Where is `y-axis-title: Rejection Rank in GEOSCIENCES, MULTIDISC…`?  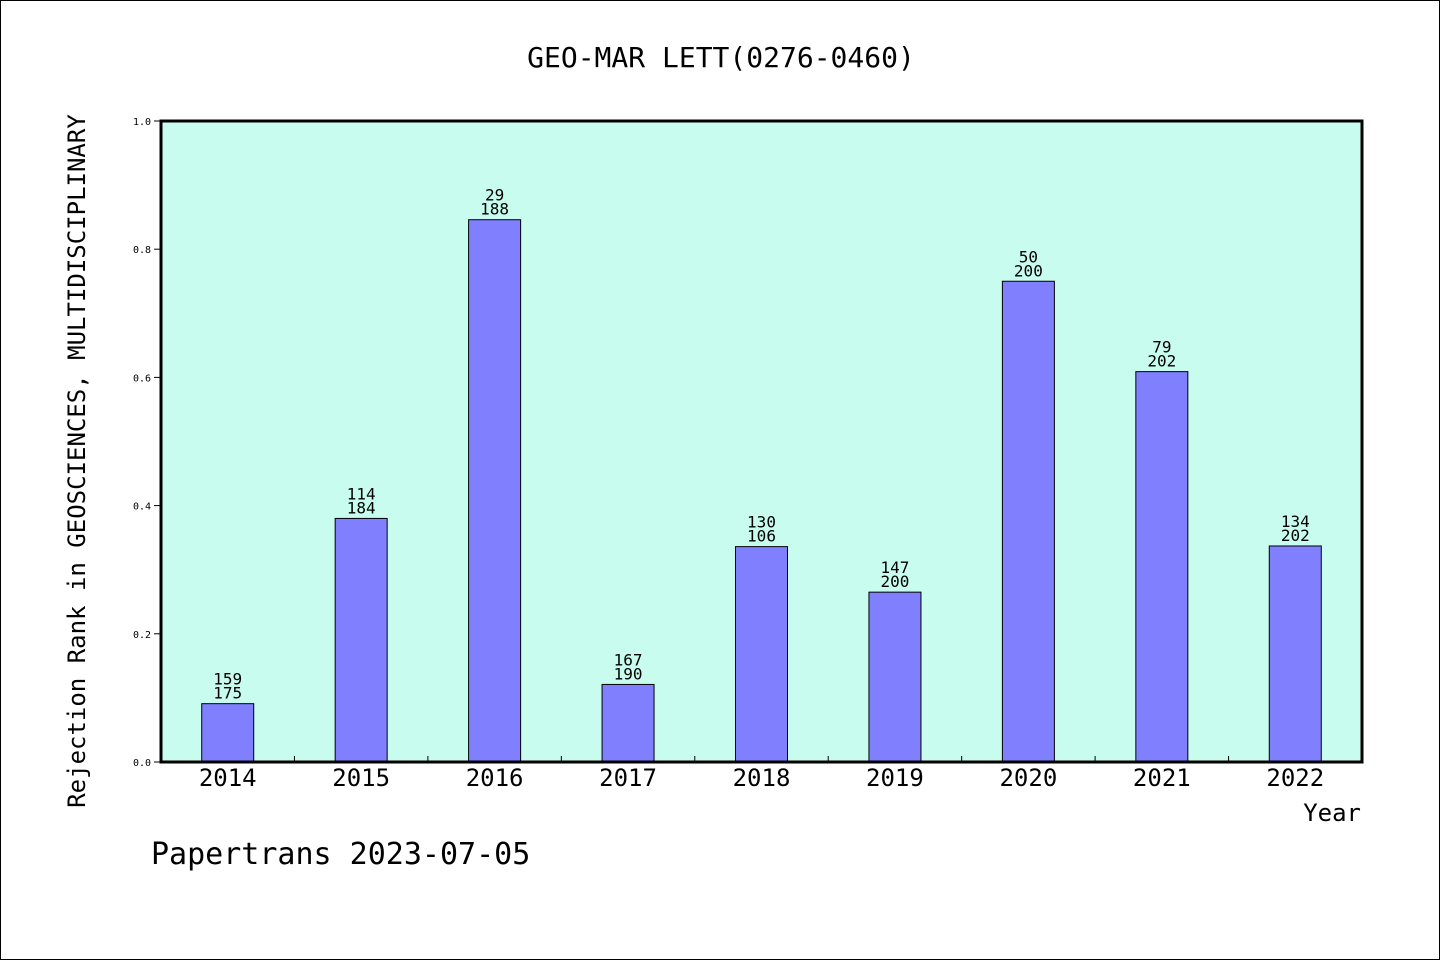
y-axis-title: Rejection Rank in GEOSCIENCES, MULTIDISC… is located at coordinates (77, 461).